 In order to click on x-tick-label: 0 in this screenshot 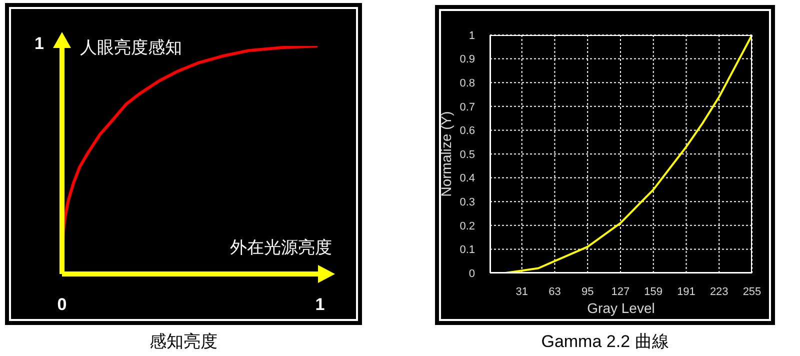, I will do `click(62, 304)`.